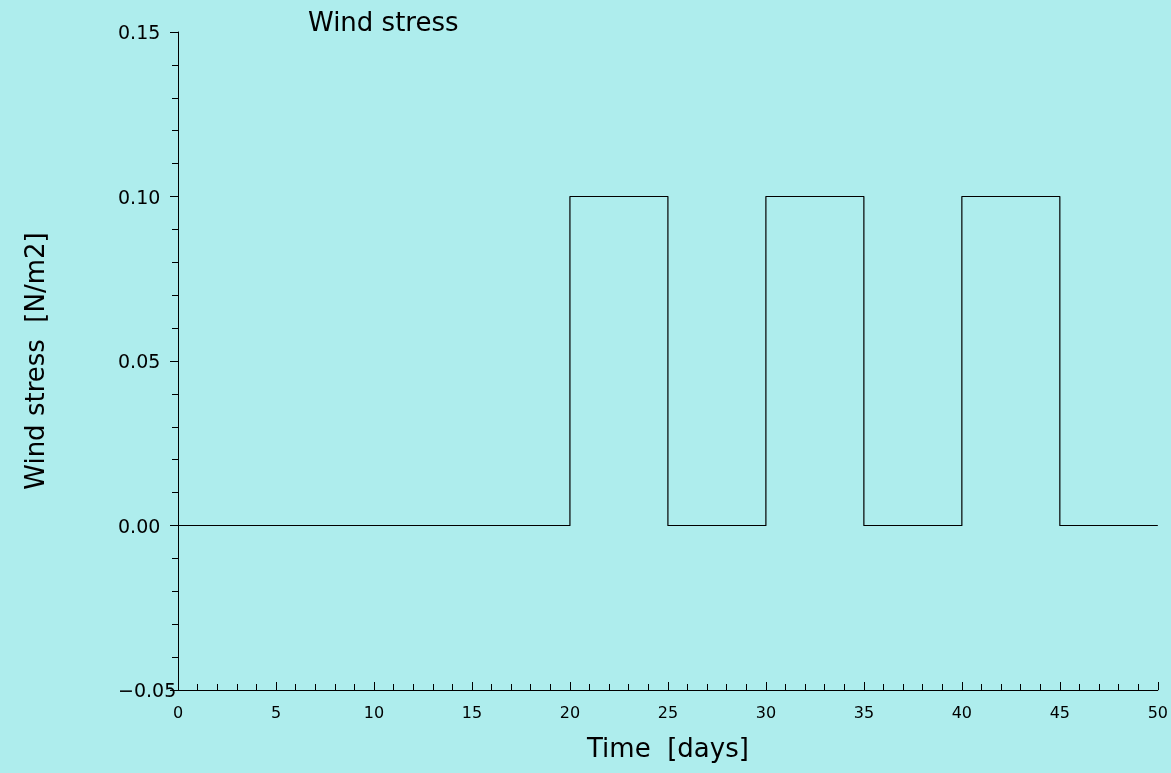  Describe the element at coordinates (472, 712) in the screenshot. I see `x-tick-label: 15` at that location.